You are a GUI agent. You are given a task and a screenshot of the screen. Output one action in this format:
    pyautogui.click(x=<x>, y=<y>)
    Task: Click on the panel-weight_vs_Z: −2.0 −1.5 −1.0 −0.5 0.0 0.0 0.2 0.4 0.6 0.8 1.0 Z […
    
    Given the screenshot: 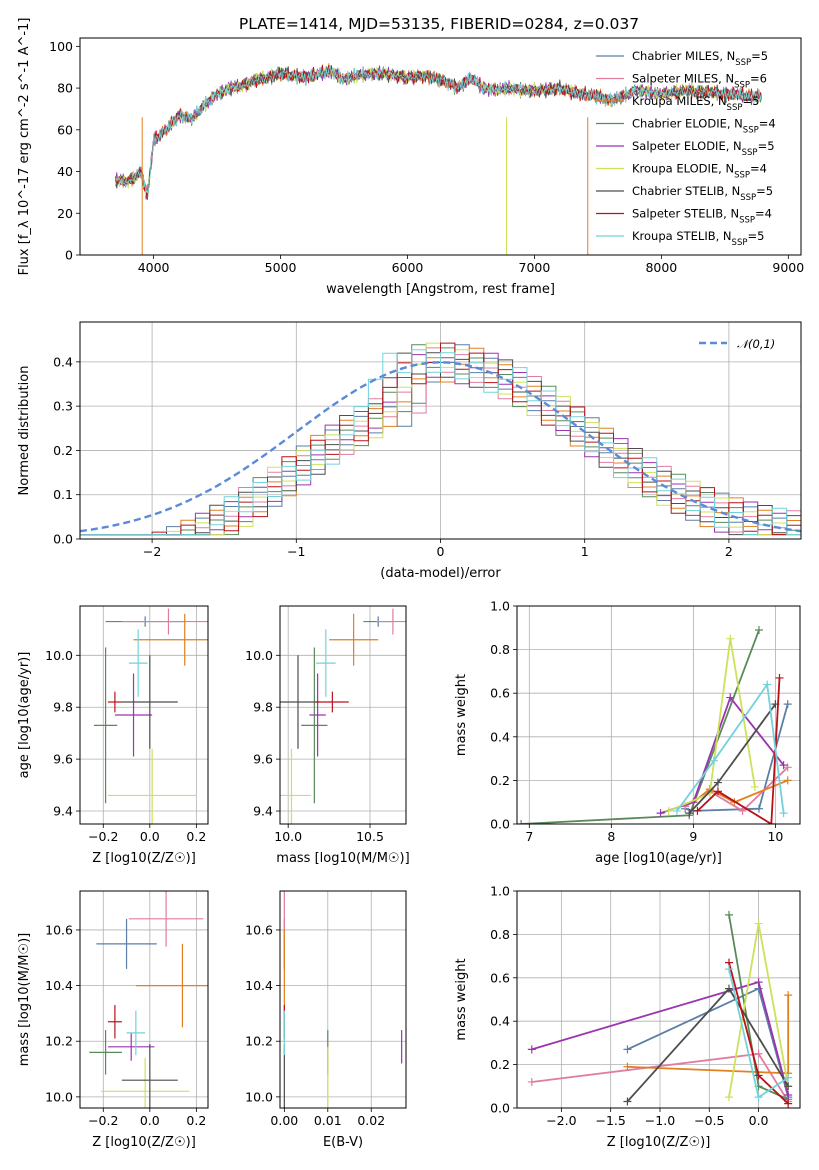 What is the action you would take?
    pyautogui.click(x=627, y=1017)
    